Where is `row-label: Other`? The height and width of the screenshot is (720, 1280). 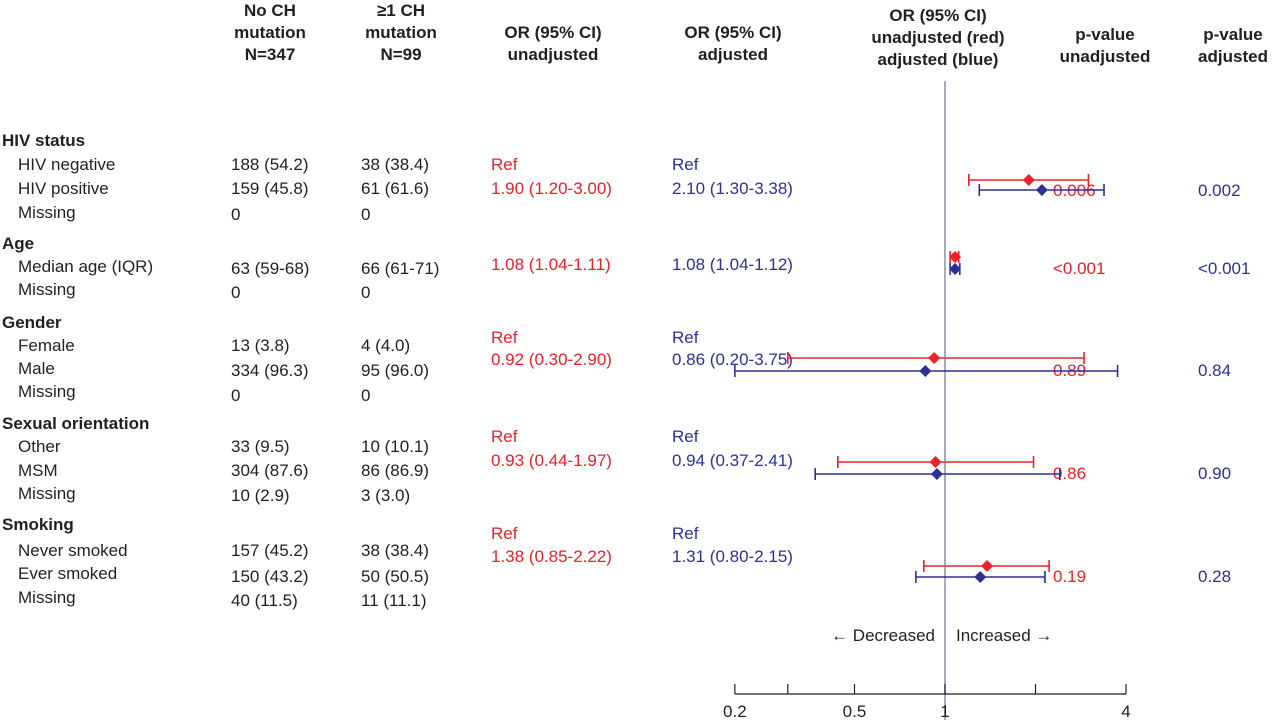 row-label: Other is located at coordinates (39, 446).